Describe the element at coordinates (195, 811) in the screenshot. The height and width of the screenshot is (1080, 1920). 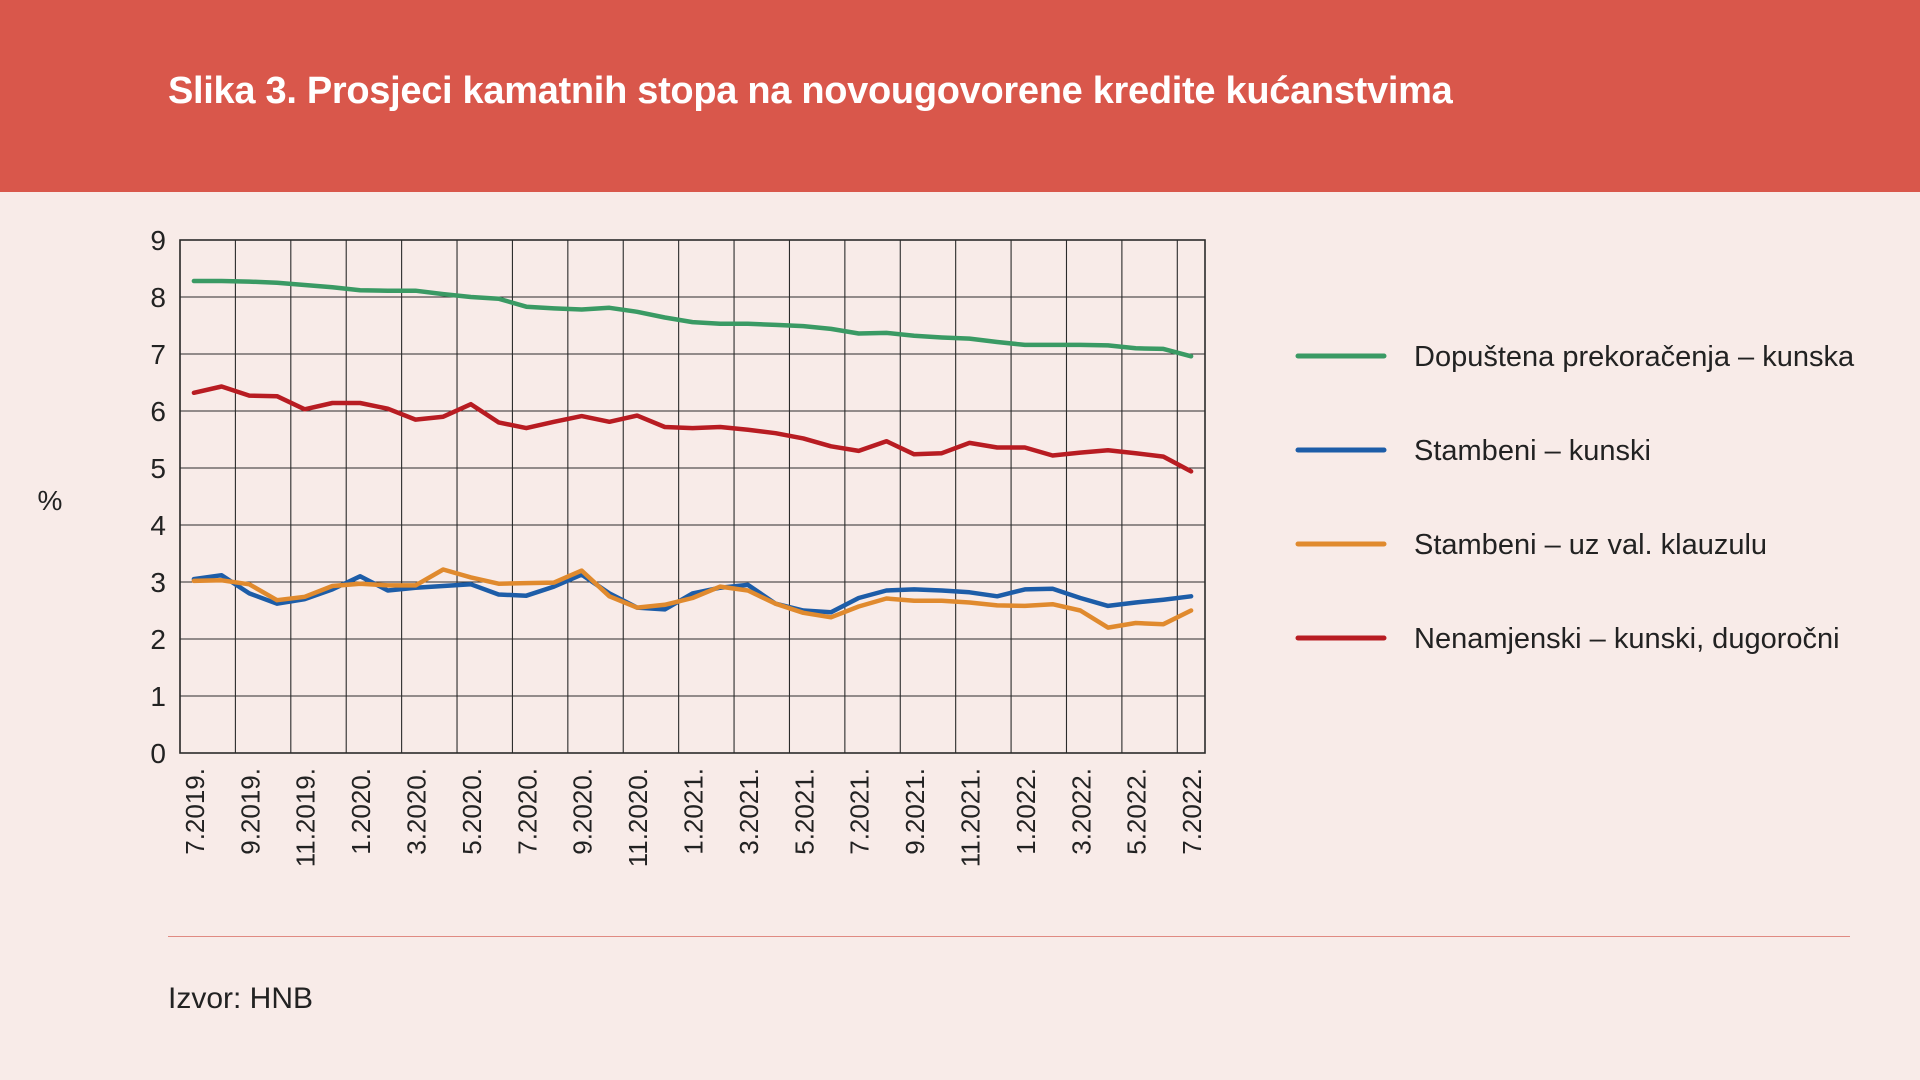
I see `x-tick-label: 7.2019.` at that location.